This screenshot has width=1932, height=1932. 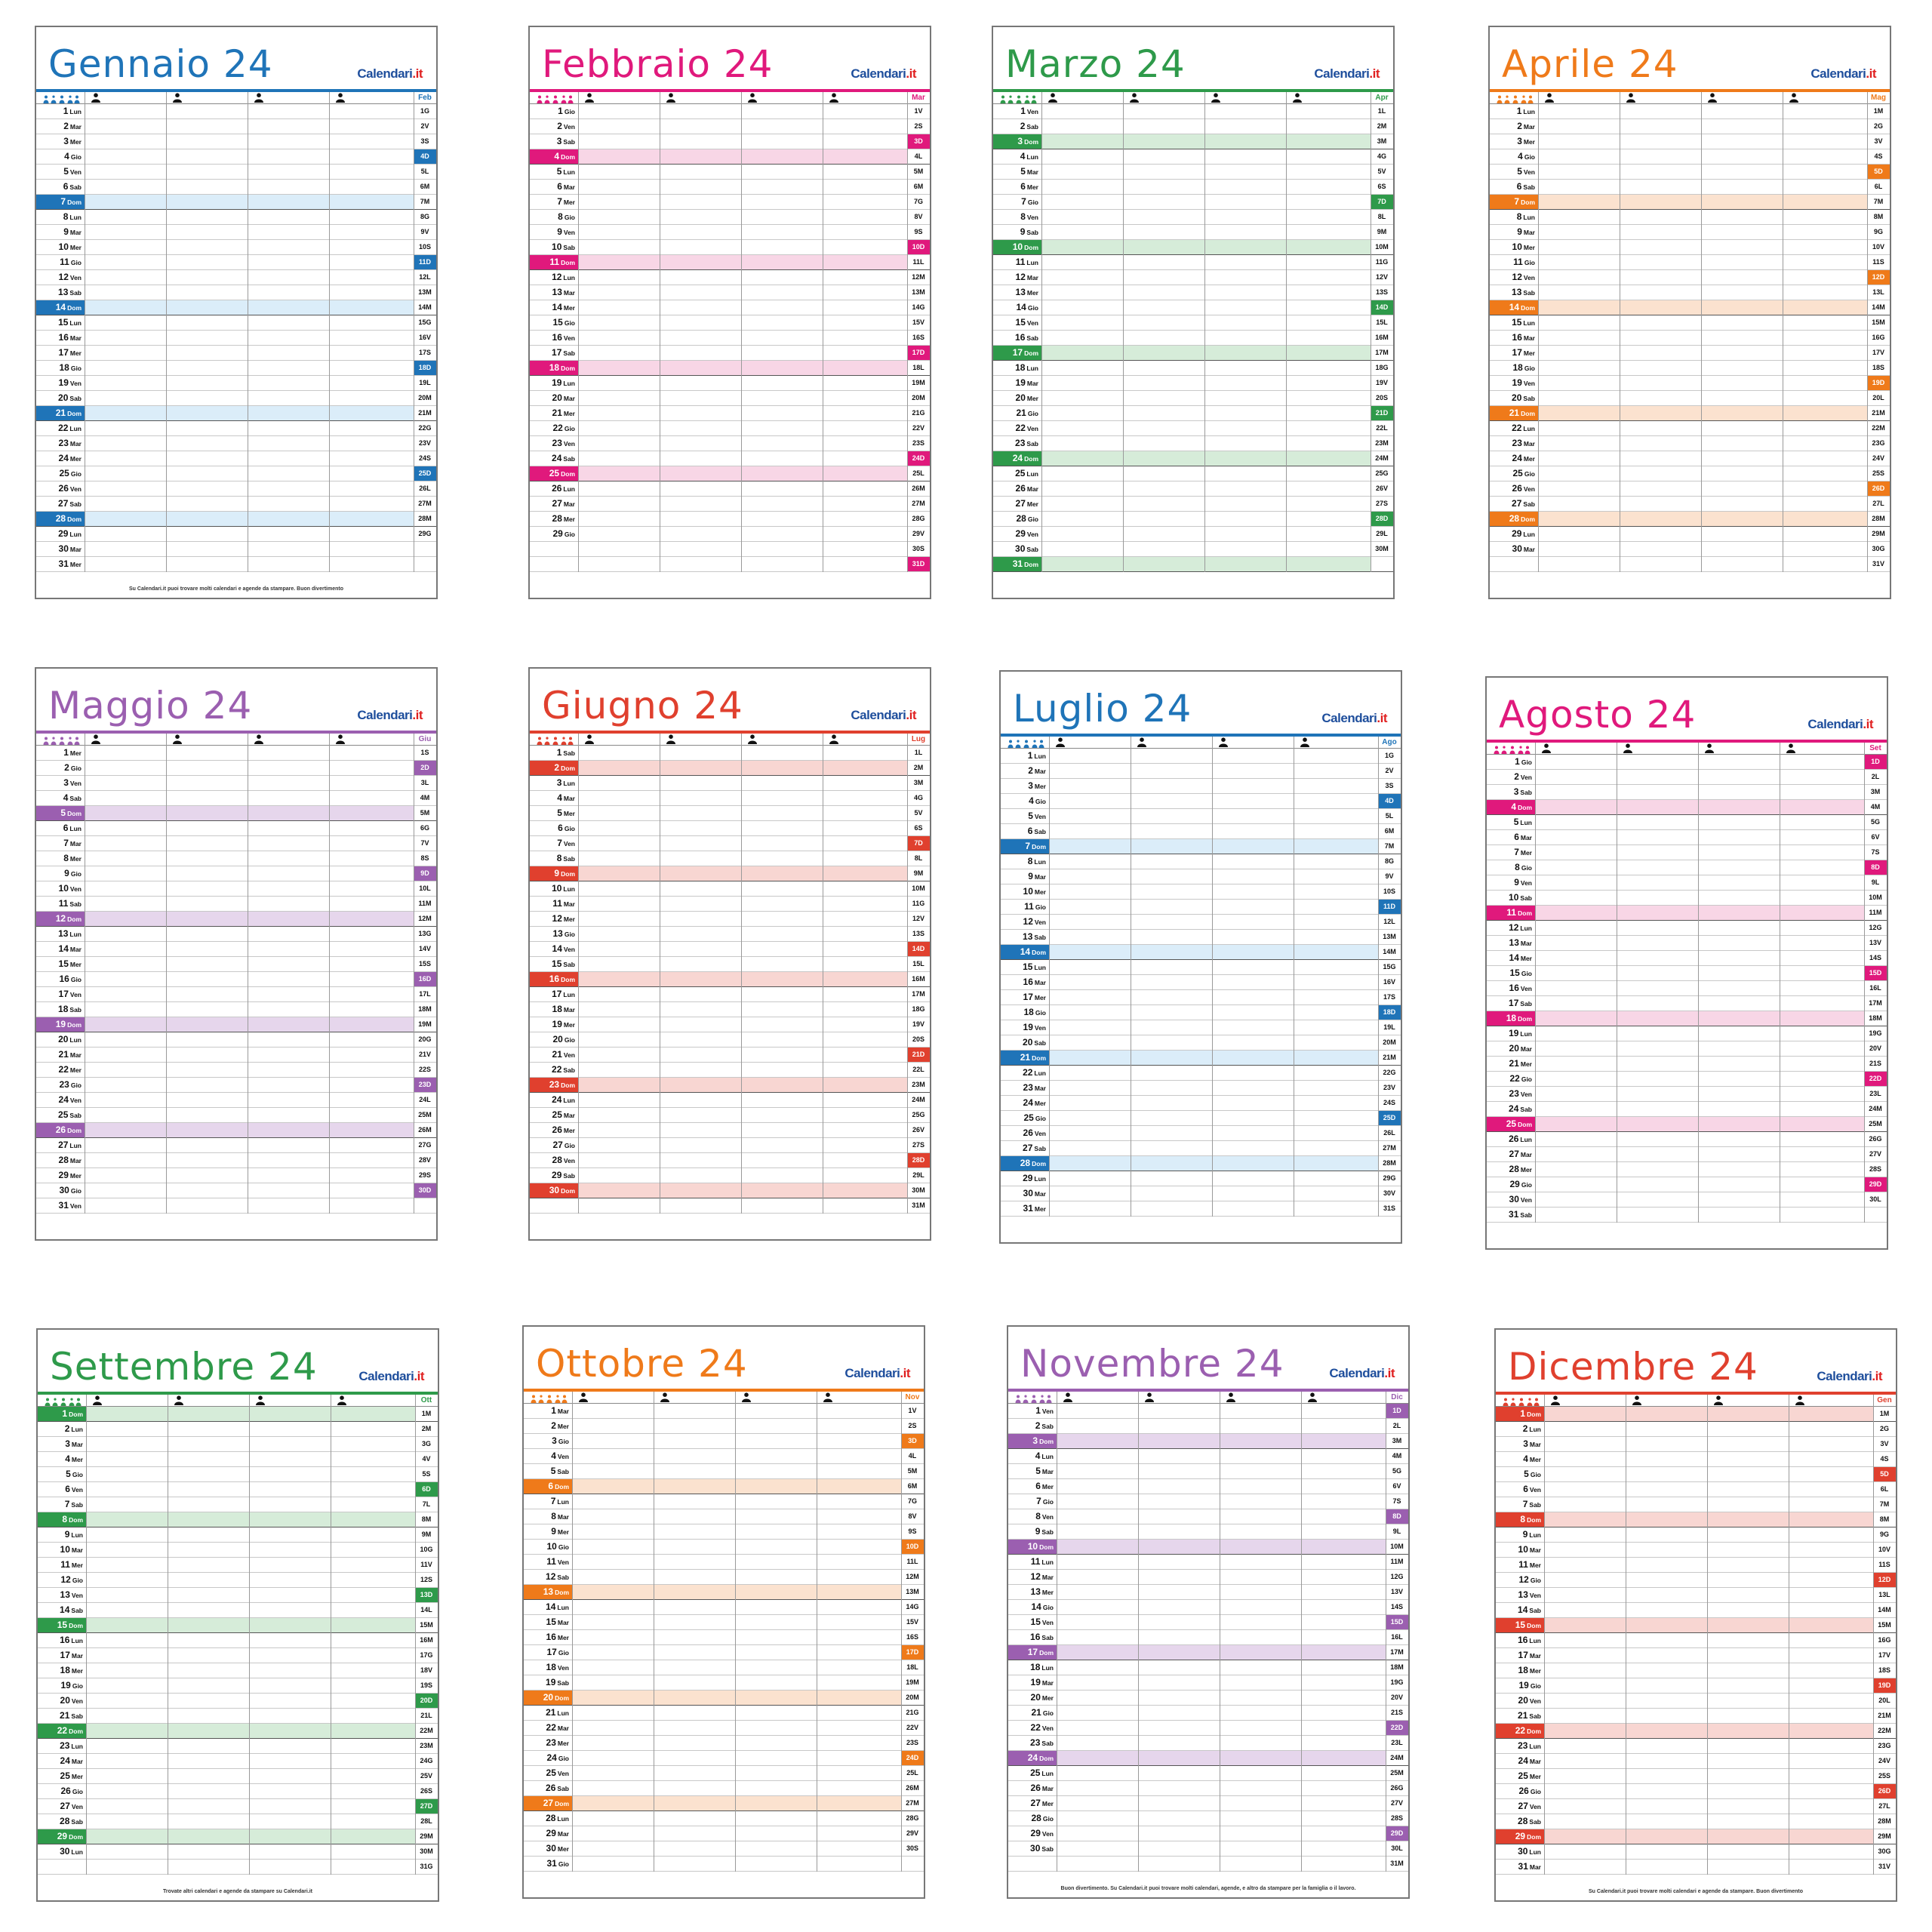 What do you see at coordinates (1690, 217) in the screenshot?
I see `day-row: 8 Lun 8M` at bounding box center [1690, 217].